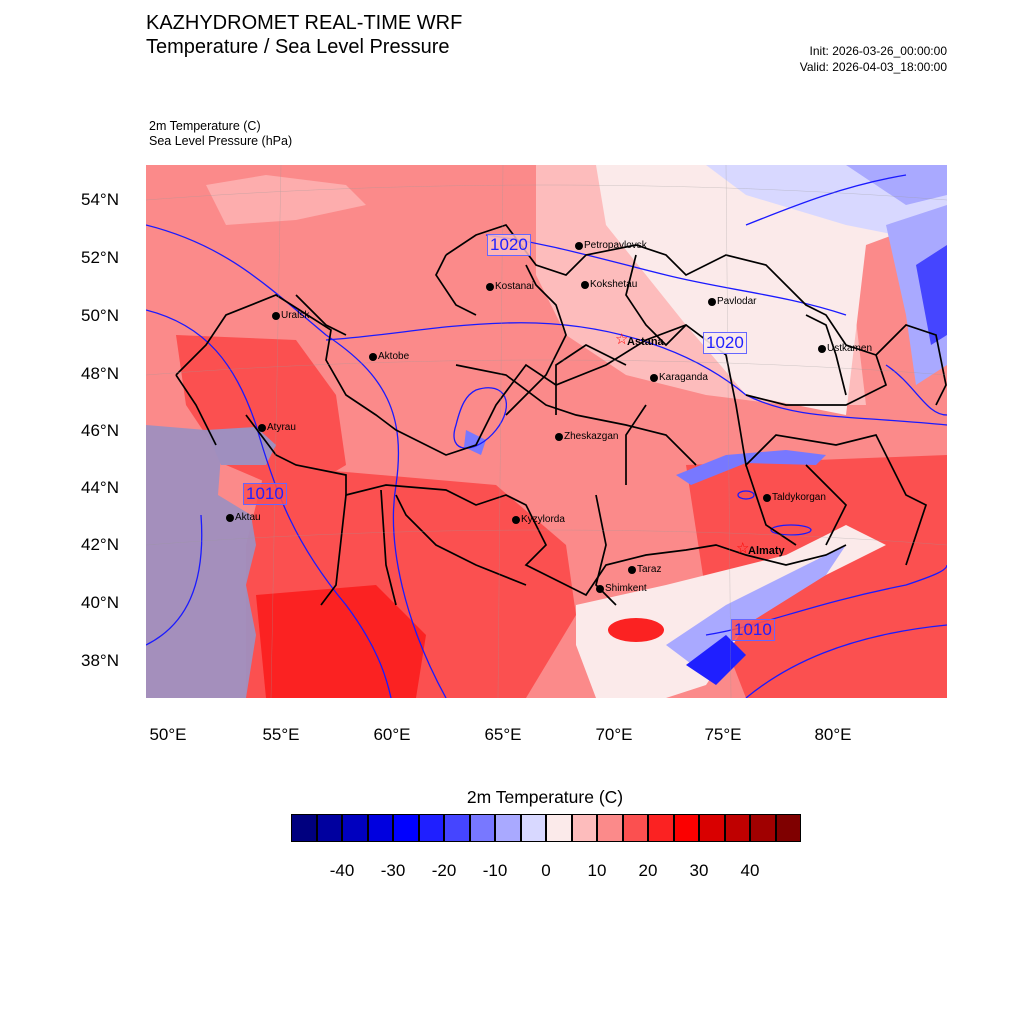 The height and width of the screenshot is (1024, 1024). Describe the element at coordinates (756, 610) in the screenshot. I see `tienshan-snow` at that location.